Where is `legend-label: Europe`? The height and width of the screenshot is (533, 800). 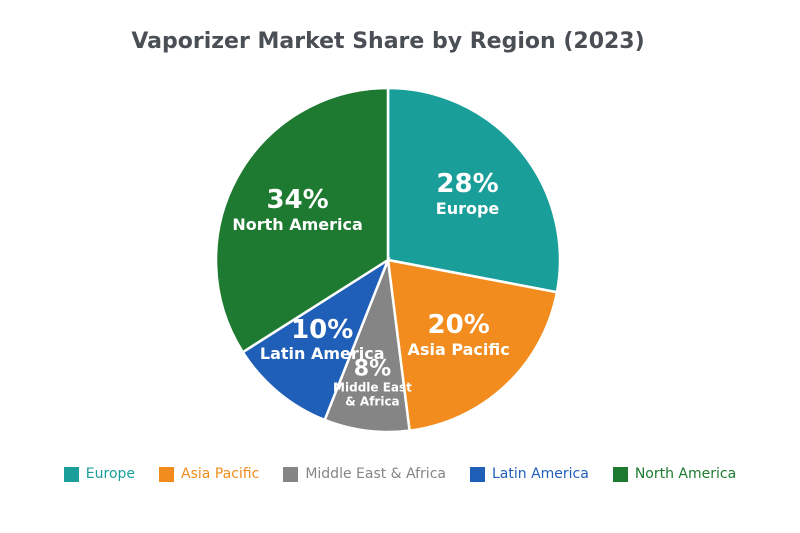
legend-label: Europe is located at coordinates (110, 474).